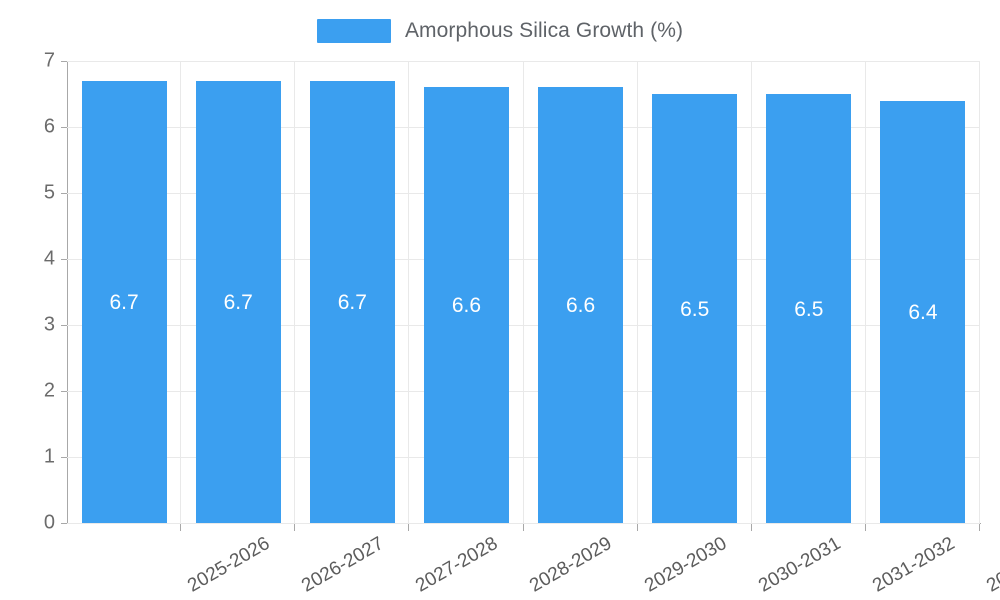  I want to click on x-axis-tick-label: 2031-2032, so click(913, 565).